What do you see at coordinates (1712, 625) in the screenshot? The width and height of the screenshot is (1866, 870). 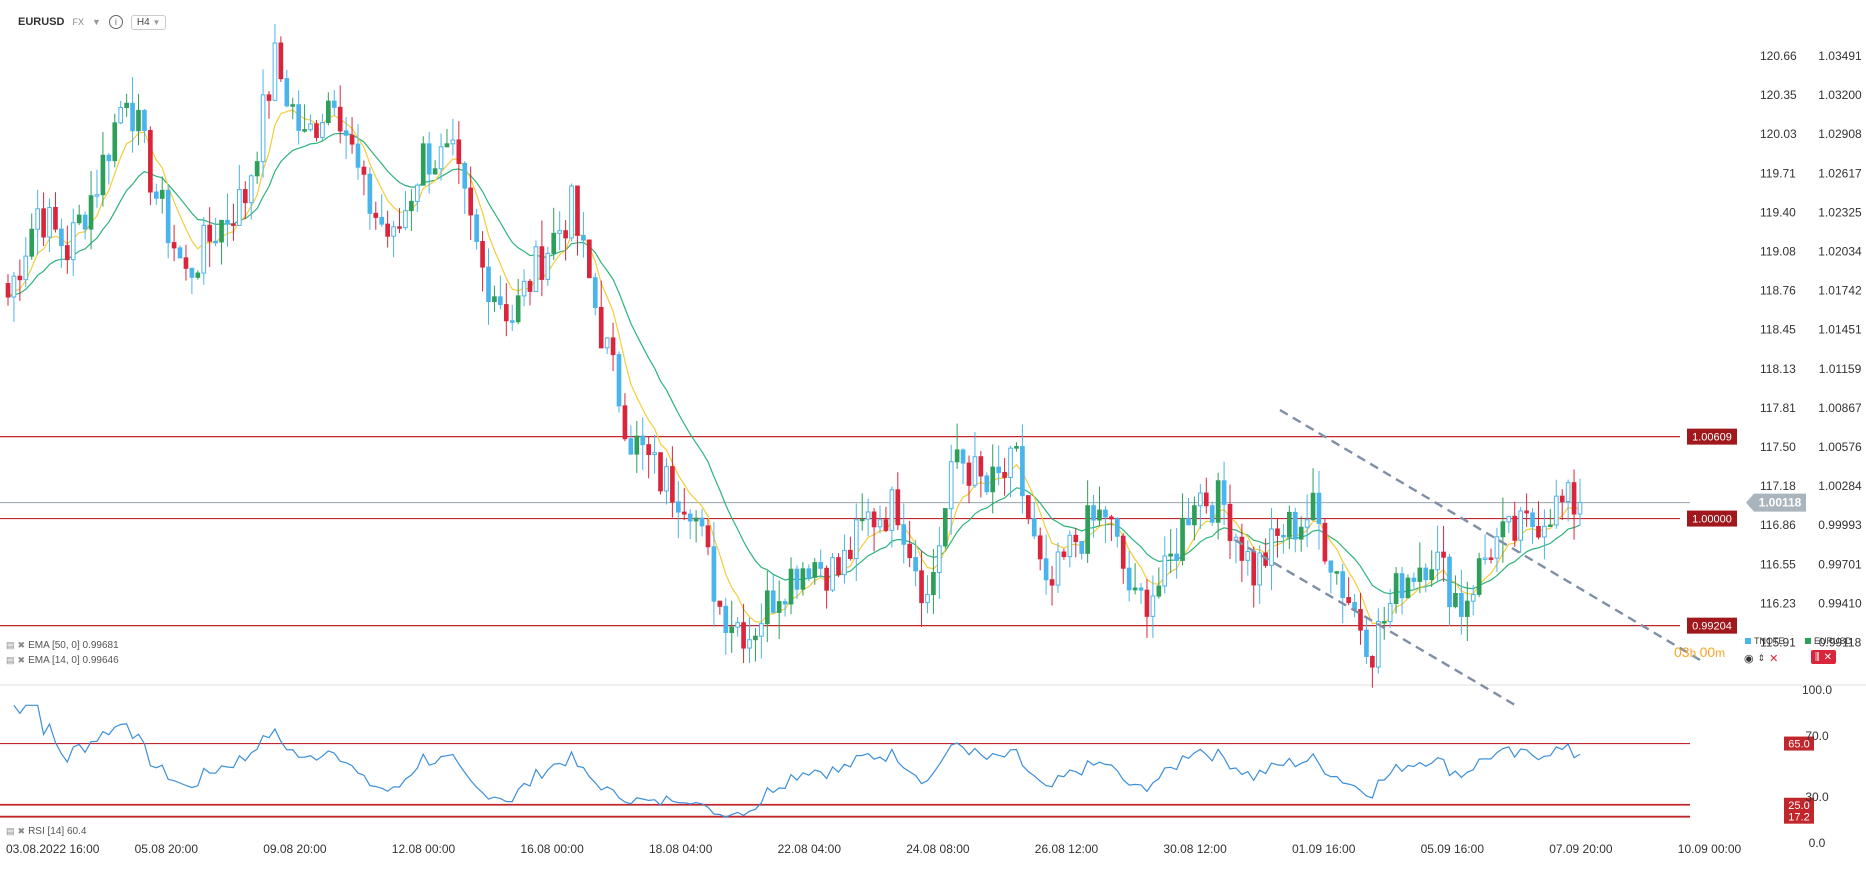 I see `level-label-bg` at bounding box center [1712, 625].